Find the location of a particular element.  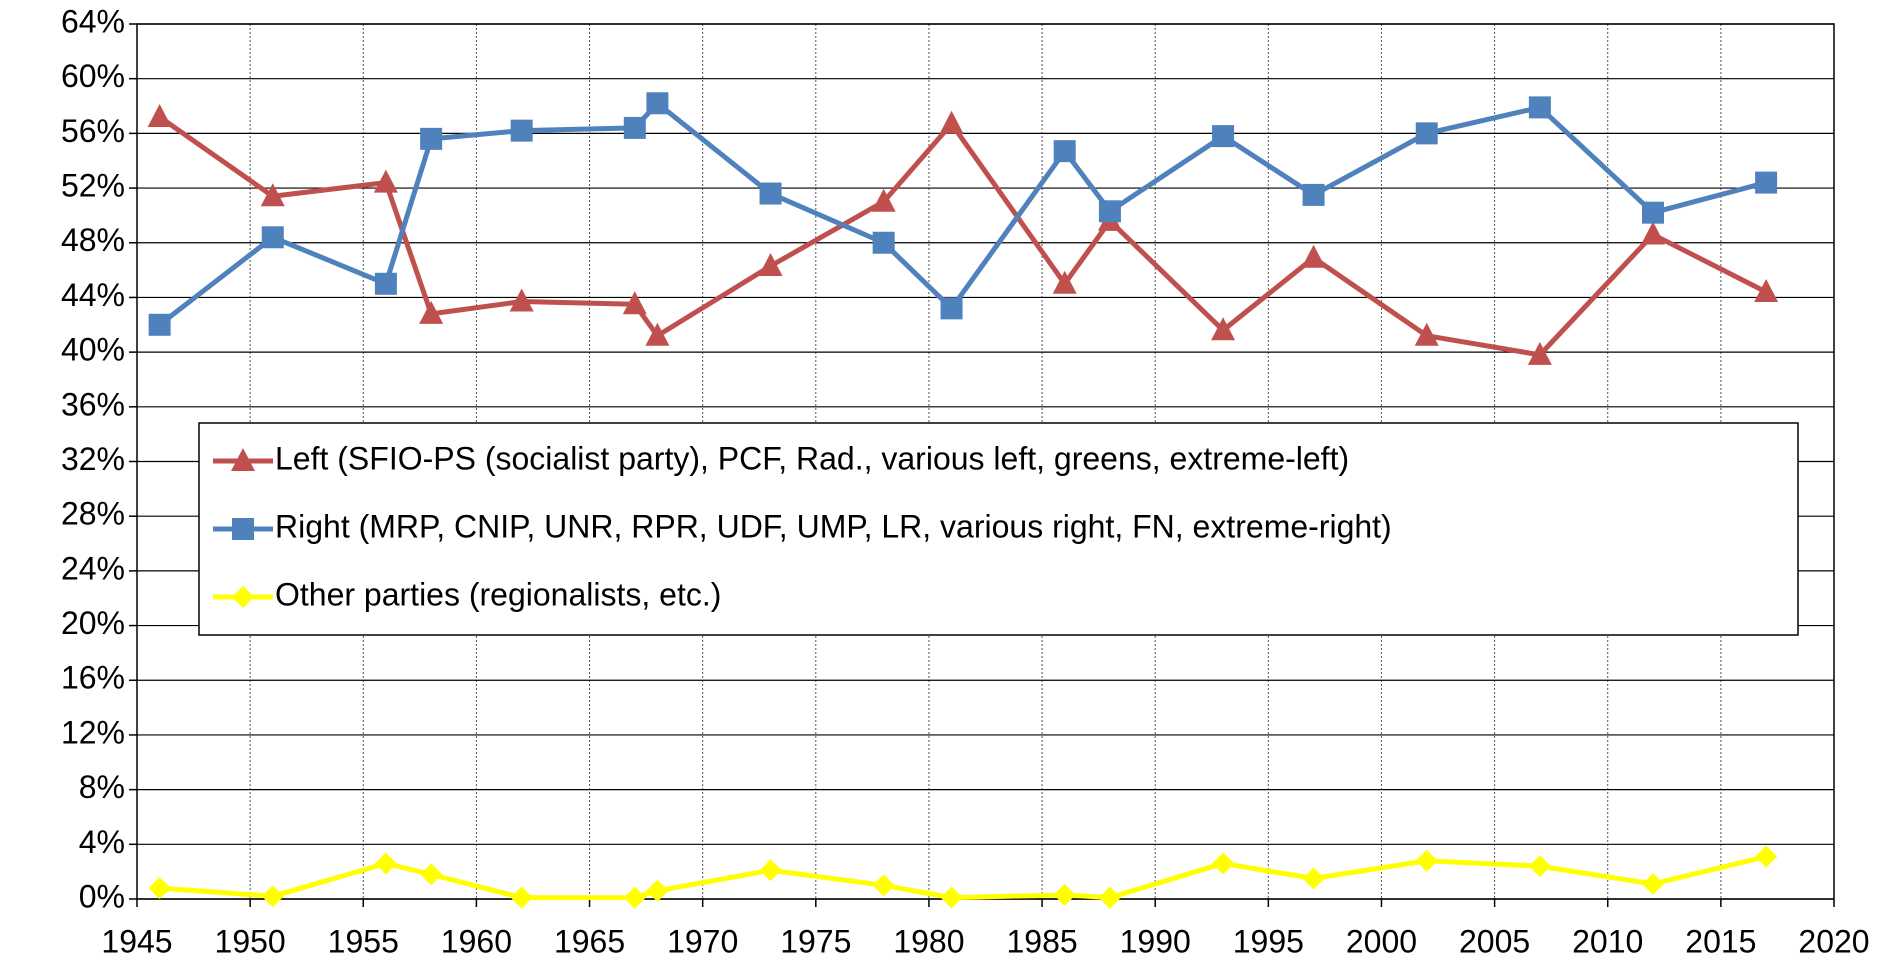

y-tick-label: 60% is located at coordinates (93, 76).